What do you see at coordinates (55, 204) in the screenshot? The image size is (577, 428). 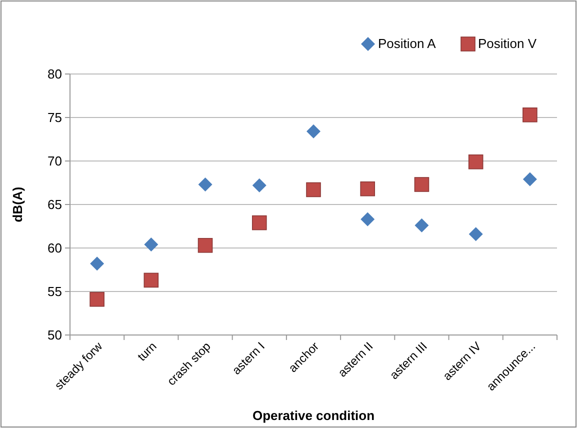 I see `y-tick-label: 65` at bounding box center [55, 204].